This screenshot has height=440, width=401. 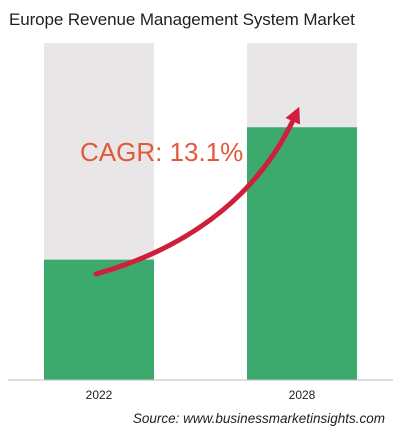 I want to click on x-tick-label-2022: 2022, so click(x=99, y=395).